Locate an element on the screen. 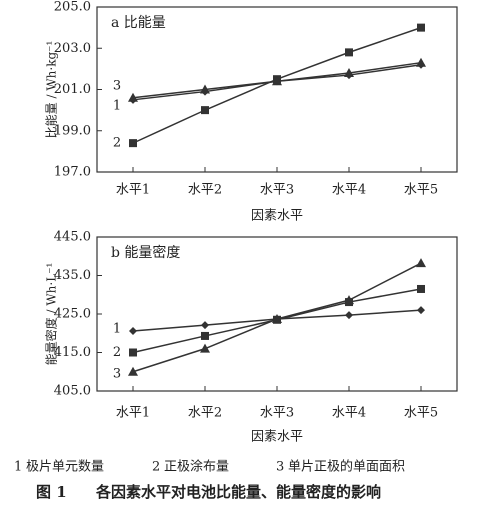  legend-num-2: 2 is located at coordinates (156, 467).